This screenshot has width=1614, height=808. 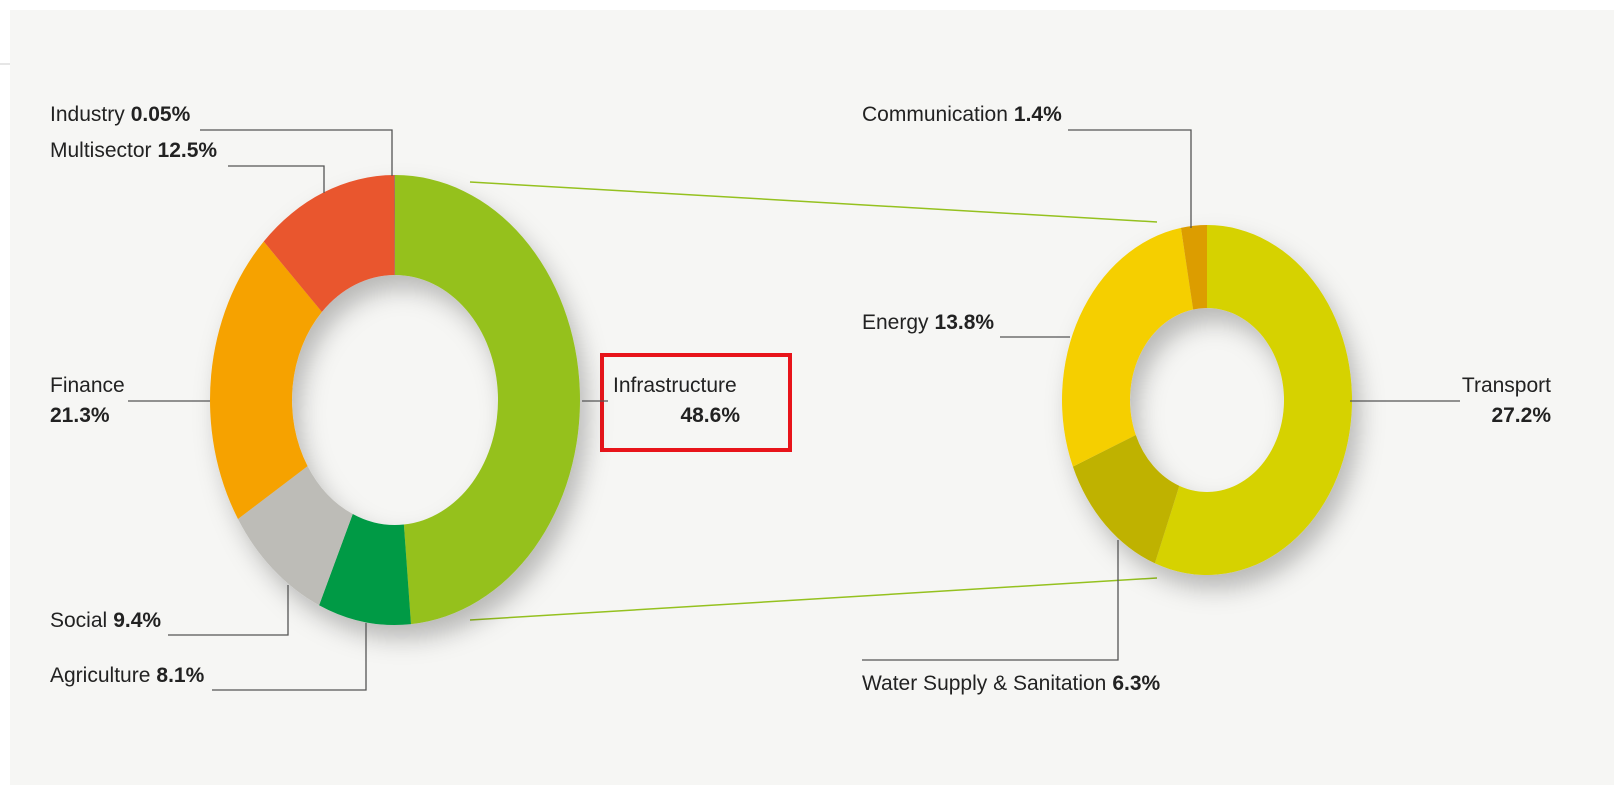 I want to click on category-label: Communication, so click(x=935, y=114).